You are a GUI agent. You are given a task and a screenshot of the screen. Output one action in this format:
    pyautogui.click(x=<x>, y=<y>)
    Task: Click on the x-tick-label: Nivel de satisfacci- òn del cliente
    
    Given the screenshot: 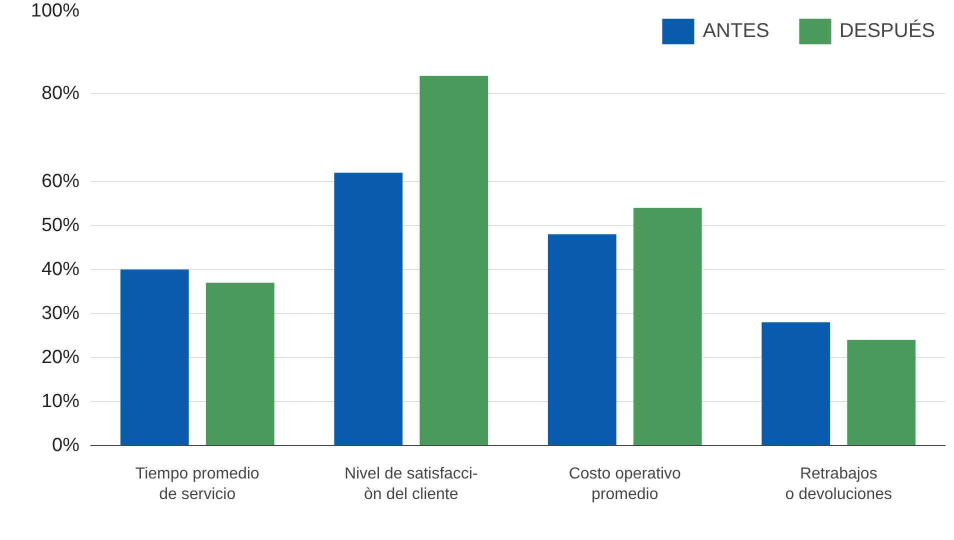 What is the action you would take?
    pyautogui.click(x=411, y=484)
    